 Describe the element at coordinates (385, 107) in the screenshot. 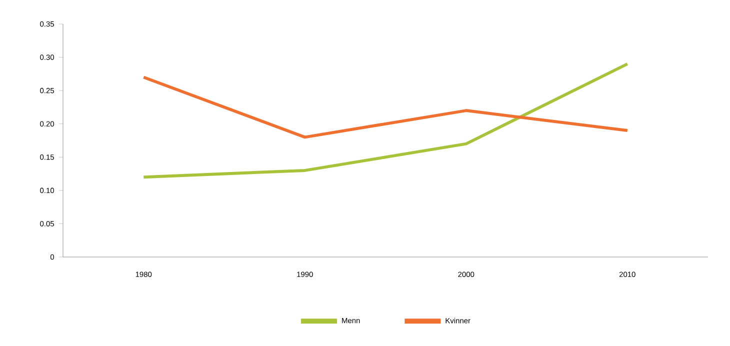

I see `line-series` at that location.